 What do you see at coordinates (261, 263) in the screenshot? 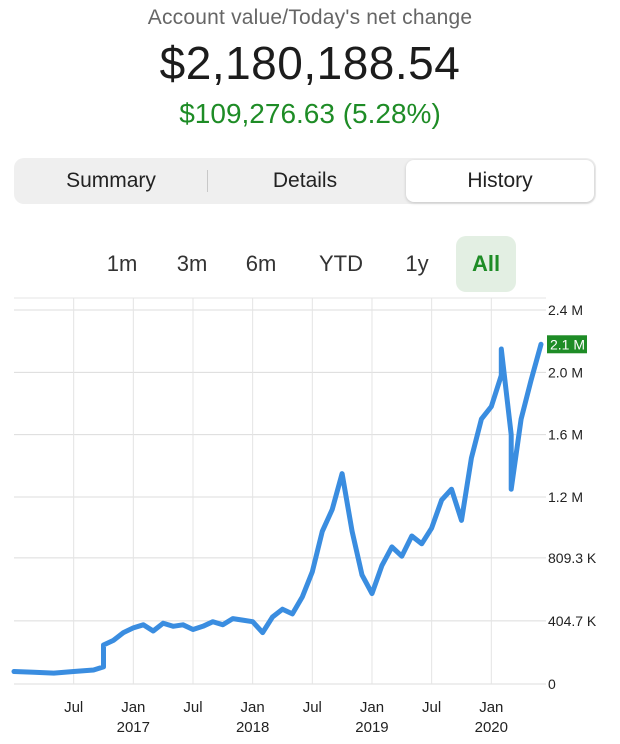
I see `range-6m: 6m` at bounding box center [261, 263].